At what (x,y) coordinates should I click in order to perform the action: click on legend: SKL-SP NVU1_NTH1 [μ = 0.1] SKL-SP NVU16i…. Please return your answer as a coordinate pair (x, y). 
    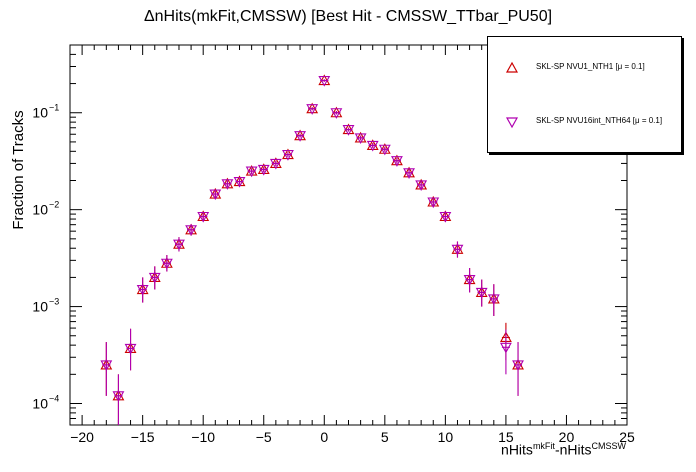
    Looking at the image, I should click on (584, 94).